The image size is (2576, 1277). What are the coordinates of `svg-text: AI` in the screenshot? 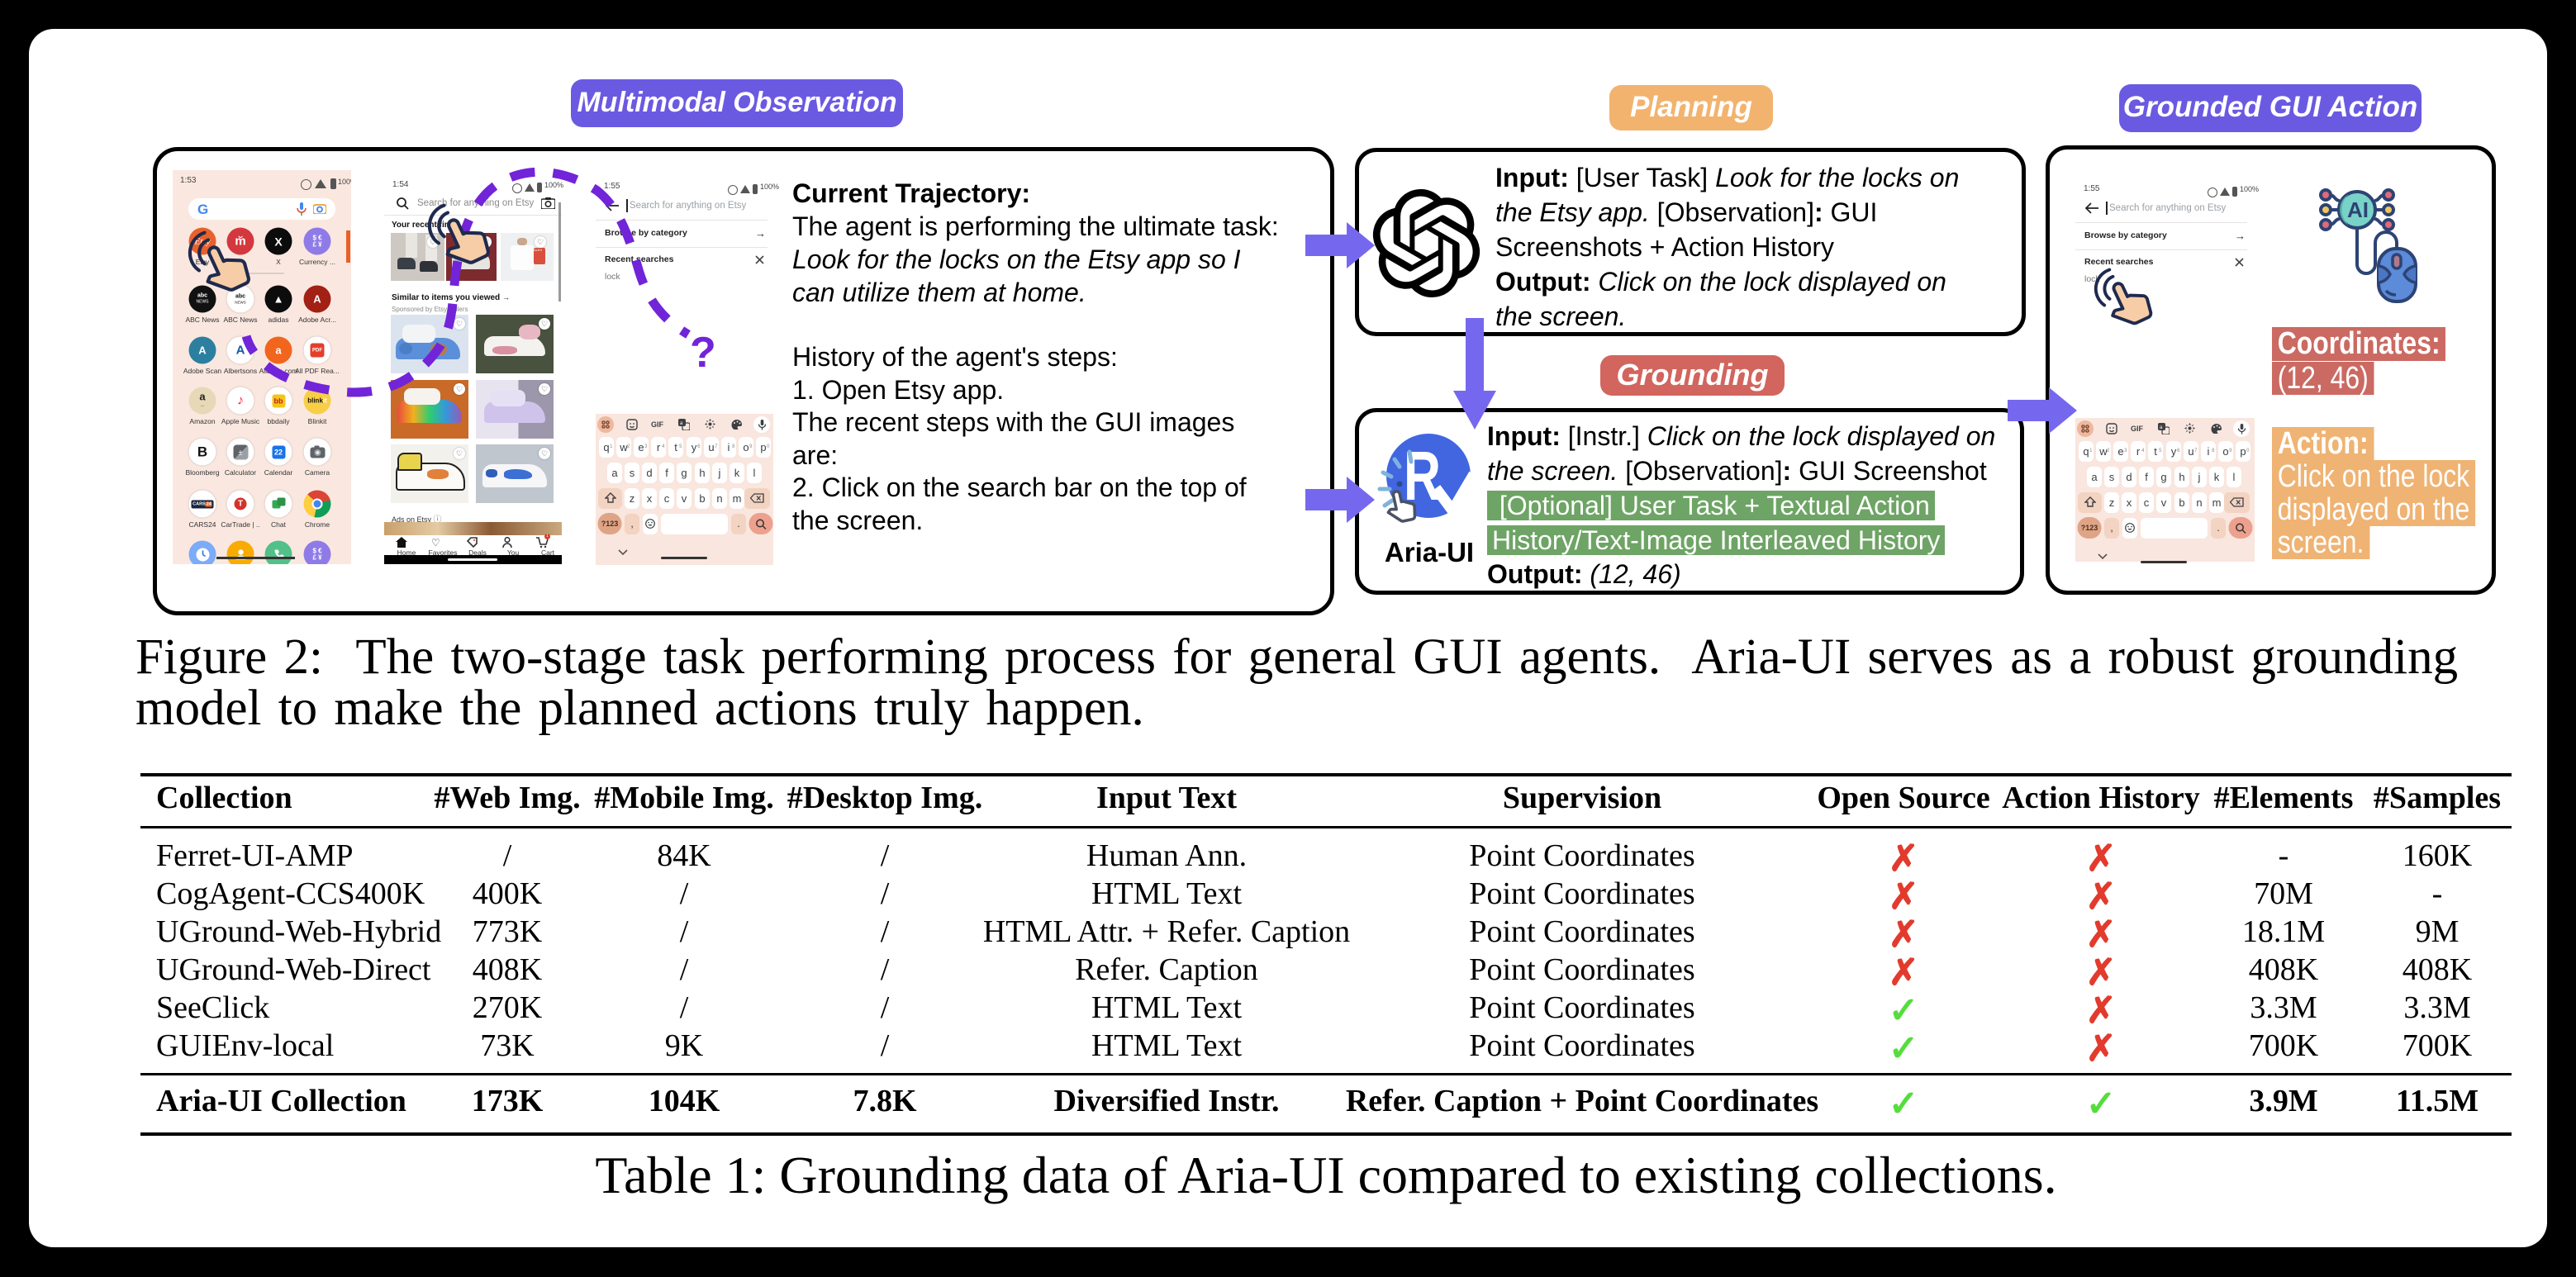 It's located at (2358, 209).